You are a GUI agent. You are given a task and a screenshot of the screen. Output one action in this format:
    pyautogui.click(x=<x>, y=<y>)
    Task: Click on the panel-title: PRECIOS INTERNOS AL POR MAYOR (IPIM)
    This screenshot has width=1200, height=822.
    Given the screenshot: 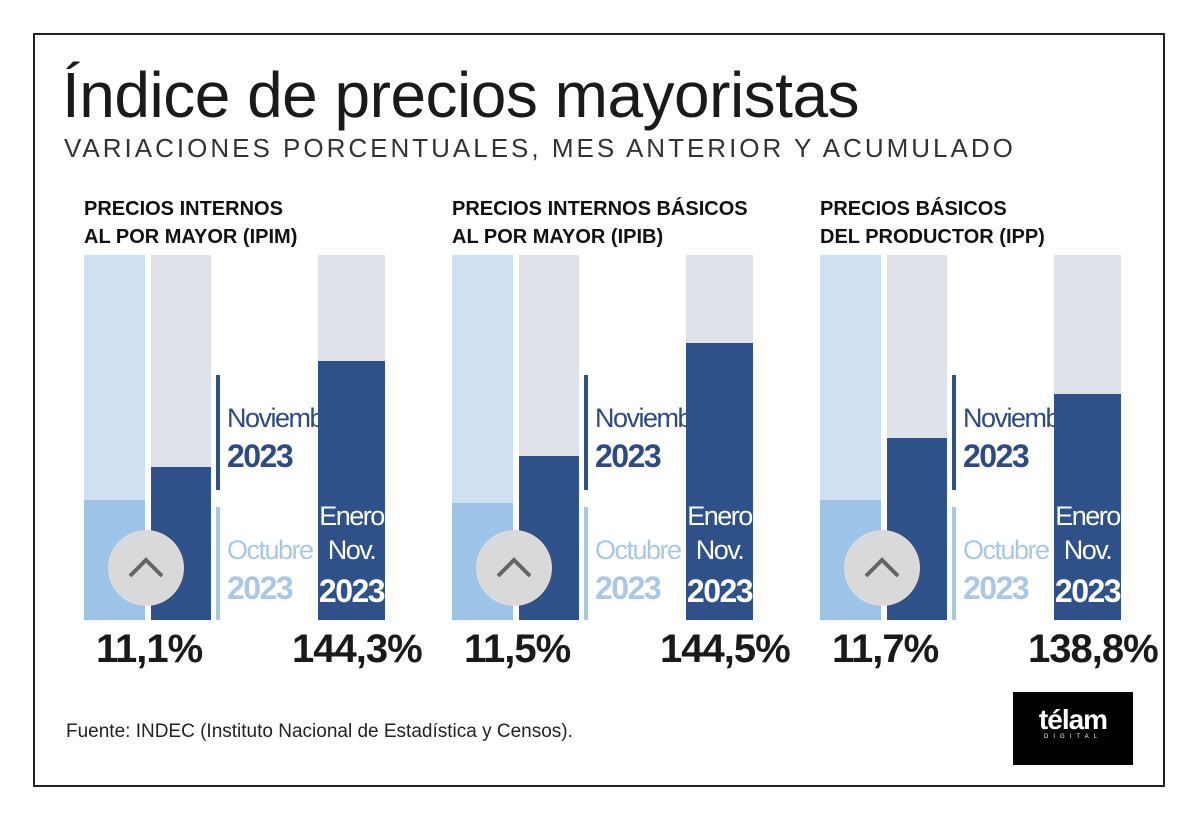 What is the action you would take?
    pyautogui.click(x=190, y=223)
    